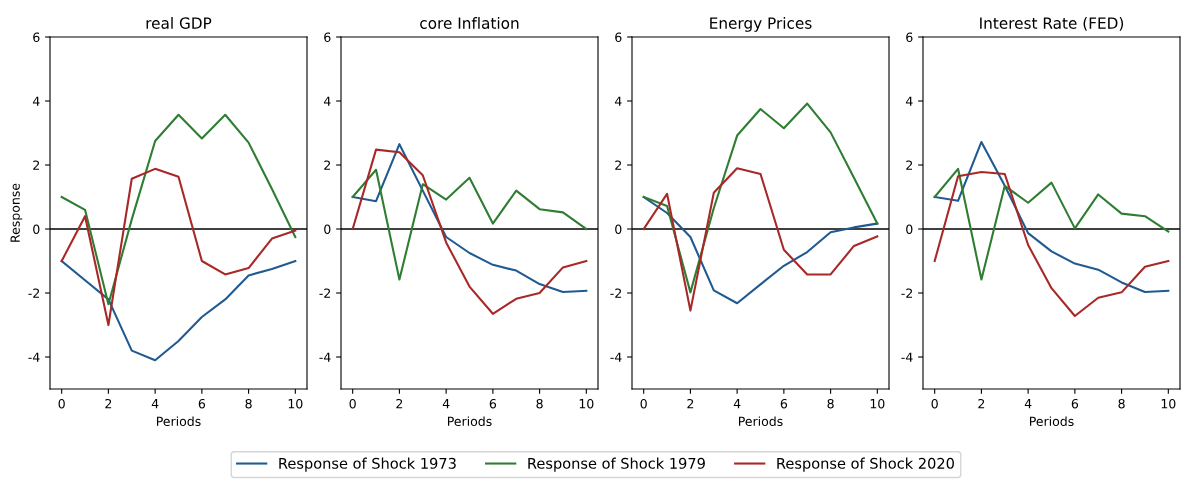 The height and width of the screenshot is (480, 1192). What do you see at coordinates (761, 24) in the screenshot?
I see `chart-title: Energy Prices` at bounding box center [761, 24].